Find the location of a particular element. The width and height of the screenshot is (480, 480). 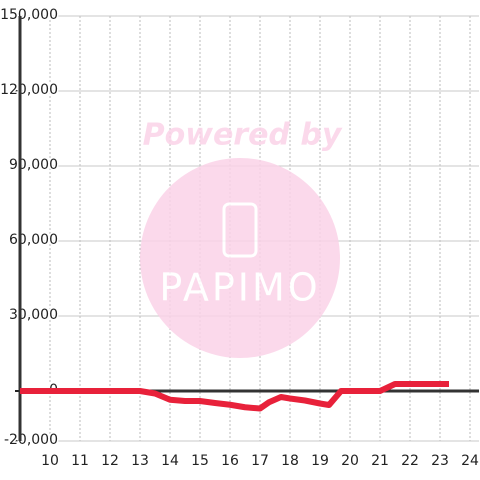

x-tick-label: 17 is located at coordinates (260, 461).